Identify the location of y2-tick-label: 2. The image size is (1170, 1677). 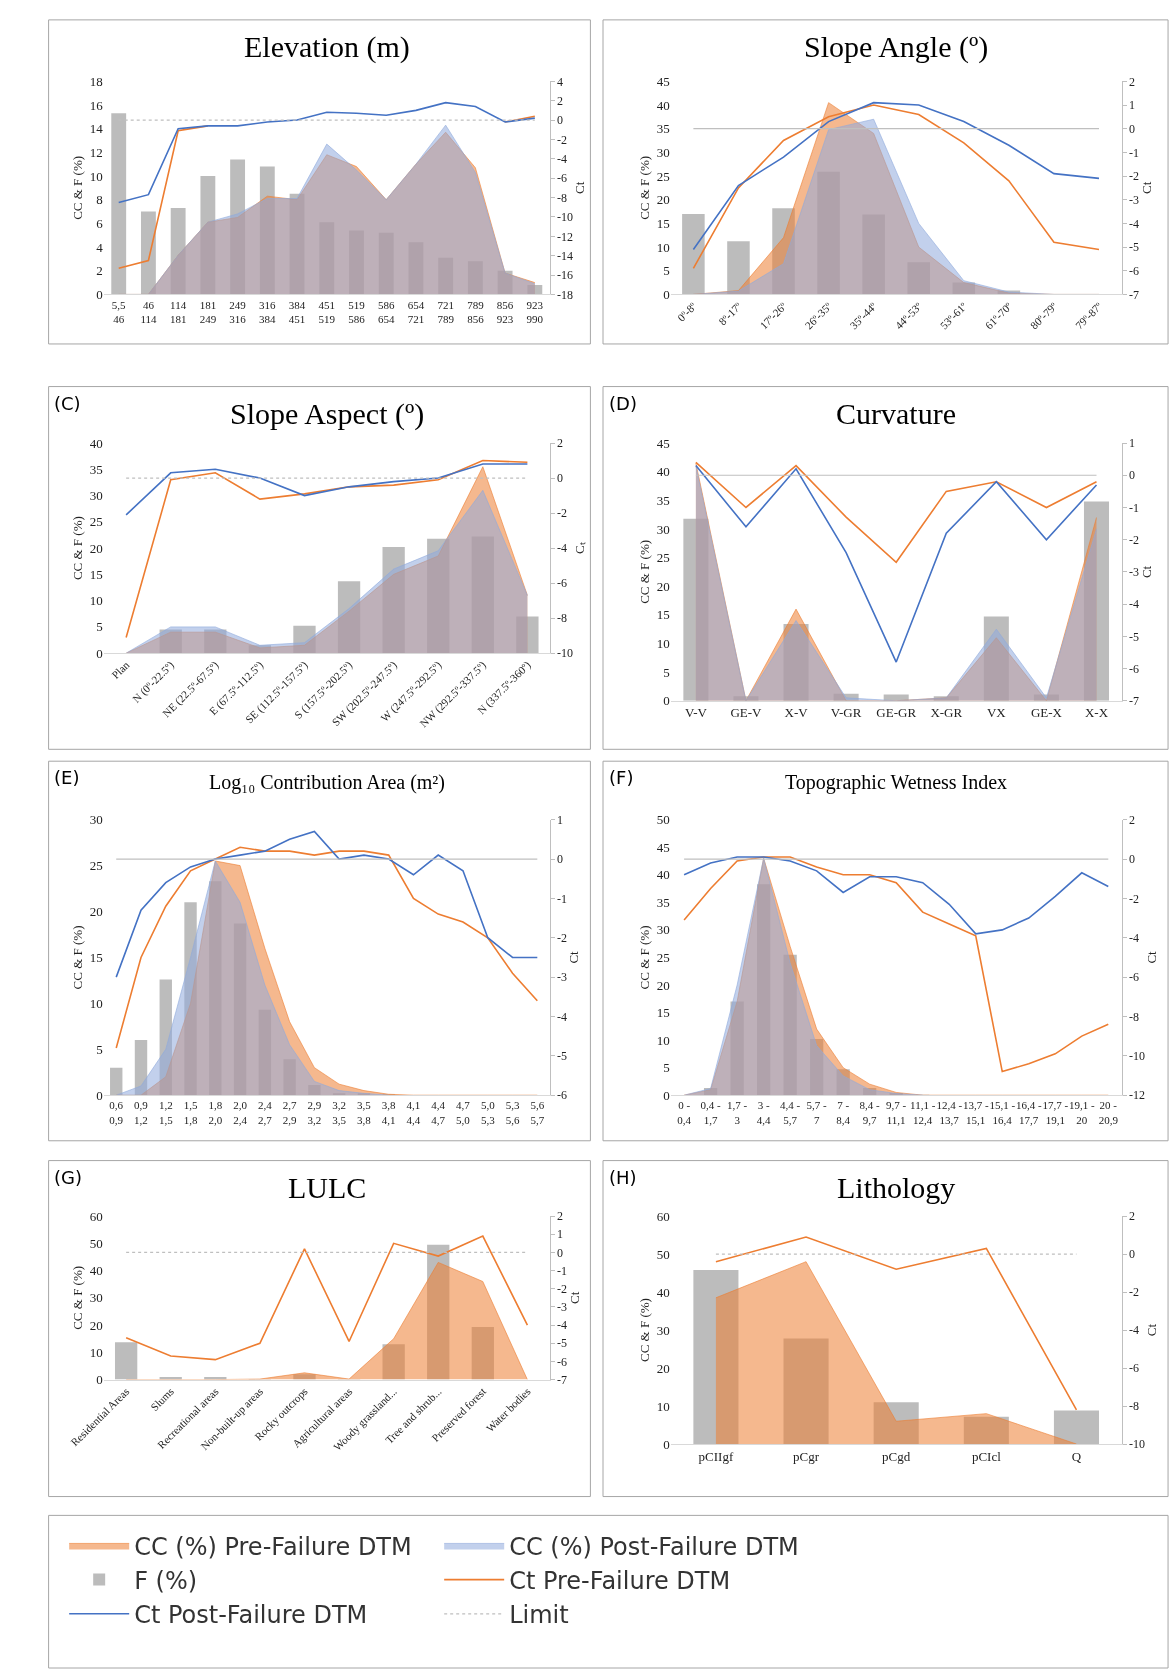
(560, 443).